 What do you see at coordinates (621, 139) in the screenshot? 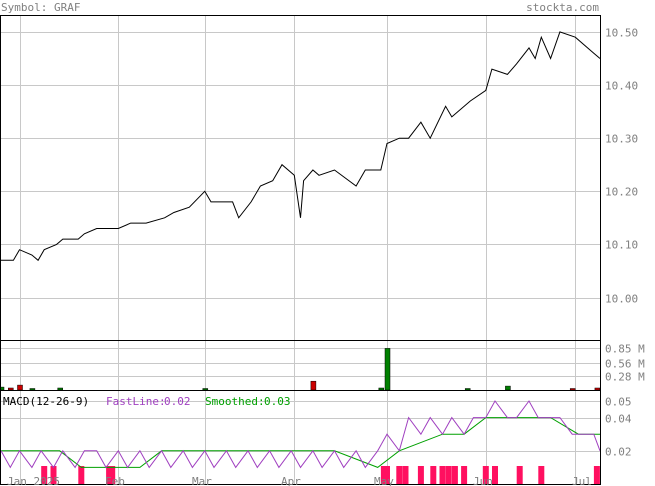
I see `price-tick-label: 10.30` at bounding box center [621, 139].